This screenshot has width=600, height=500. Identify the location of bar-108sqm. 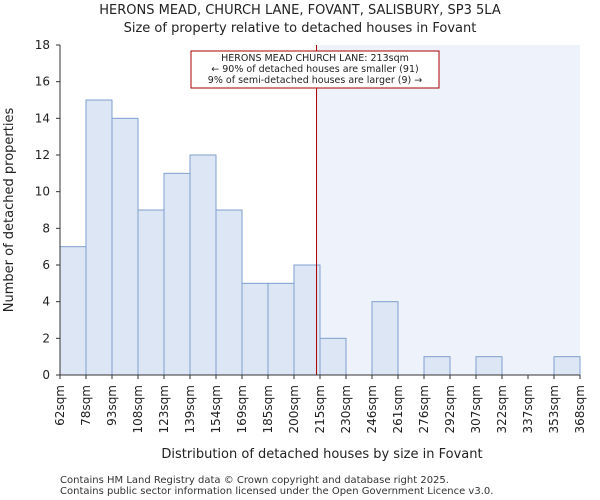
(151, 292).